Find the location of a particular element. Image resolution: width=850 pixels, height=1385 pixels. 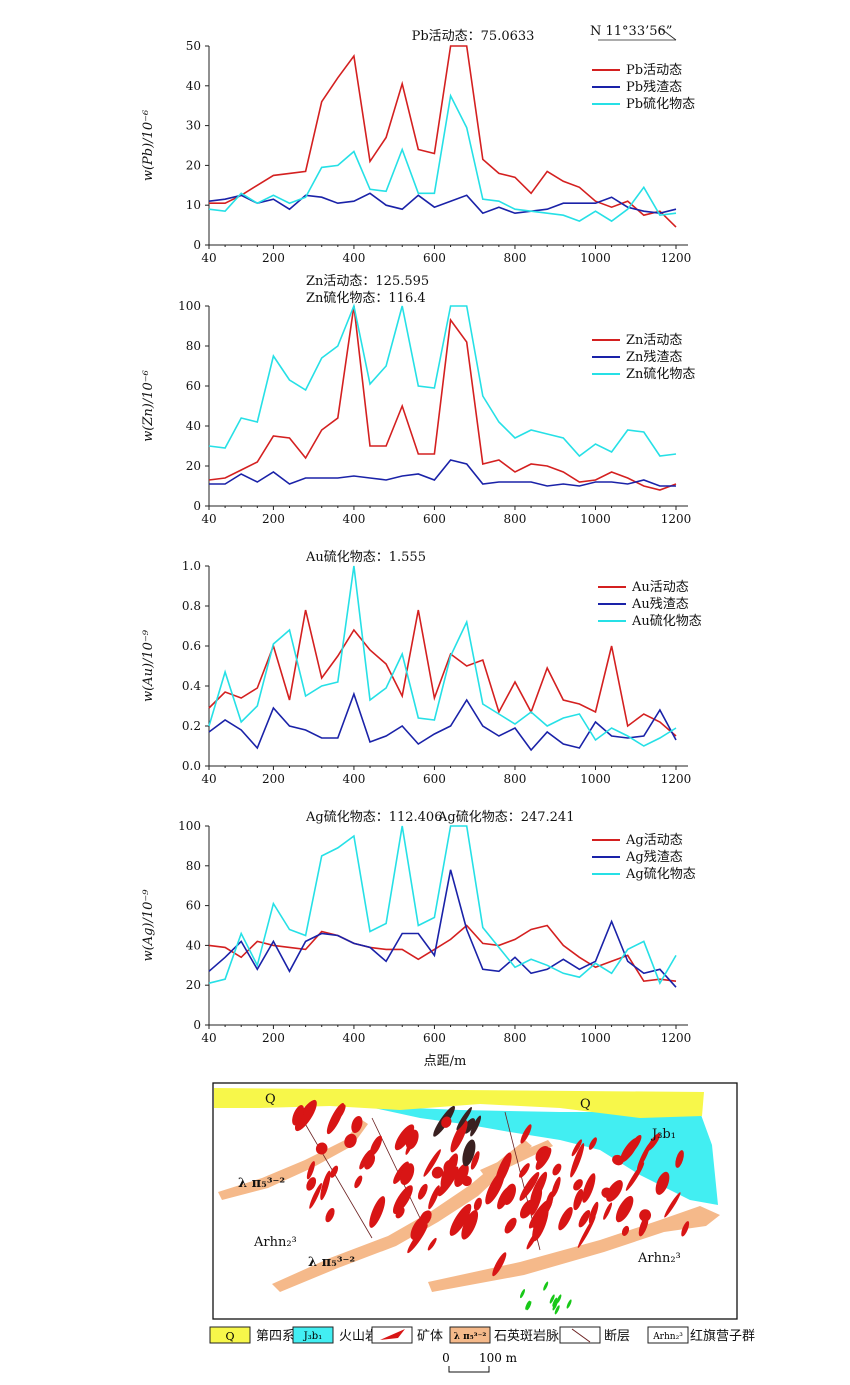

legend-label-residue: Ag残渣态 is located at coordinates (654, 857).